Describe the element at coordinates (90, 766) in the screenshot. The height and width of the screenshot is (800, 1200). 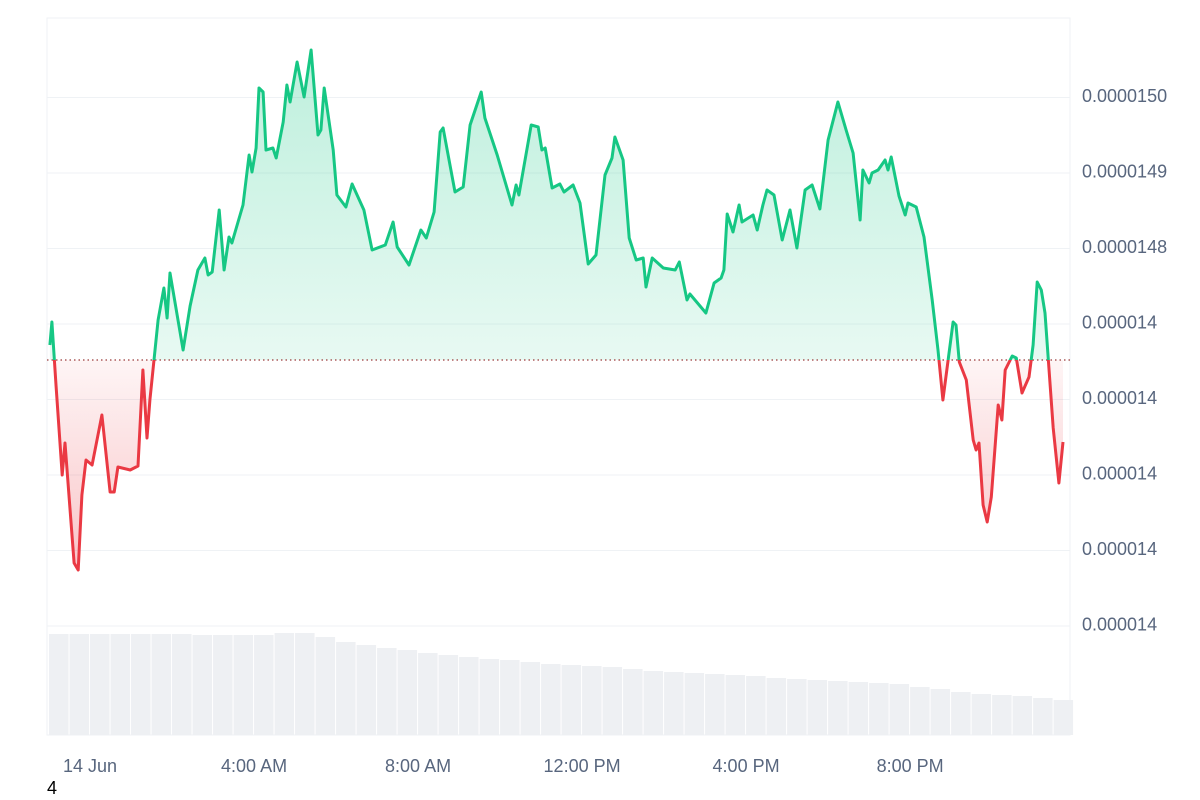
I see `x-tick-label: 14 Jun` at that location.